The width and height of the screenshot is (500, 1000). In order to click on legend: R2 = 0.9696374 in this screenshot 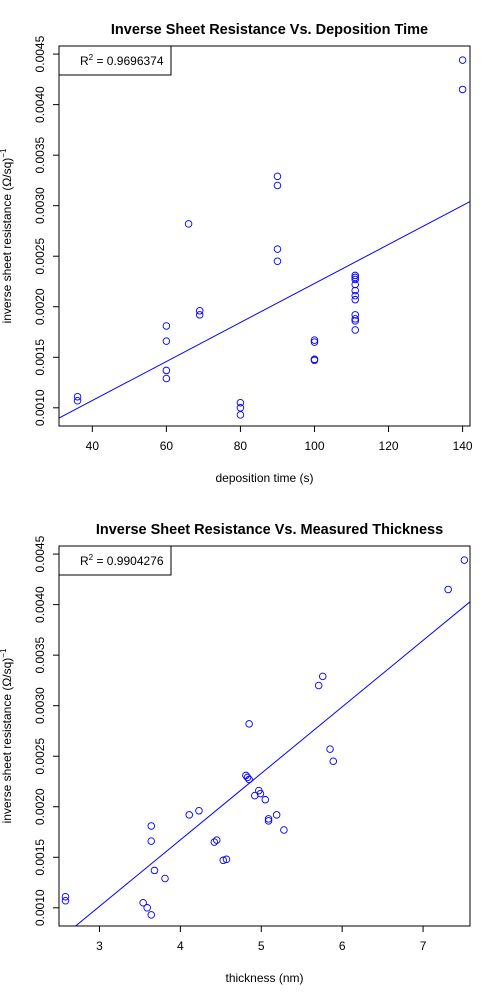, I will do `click(115, 60)`.